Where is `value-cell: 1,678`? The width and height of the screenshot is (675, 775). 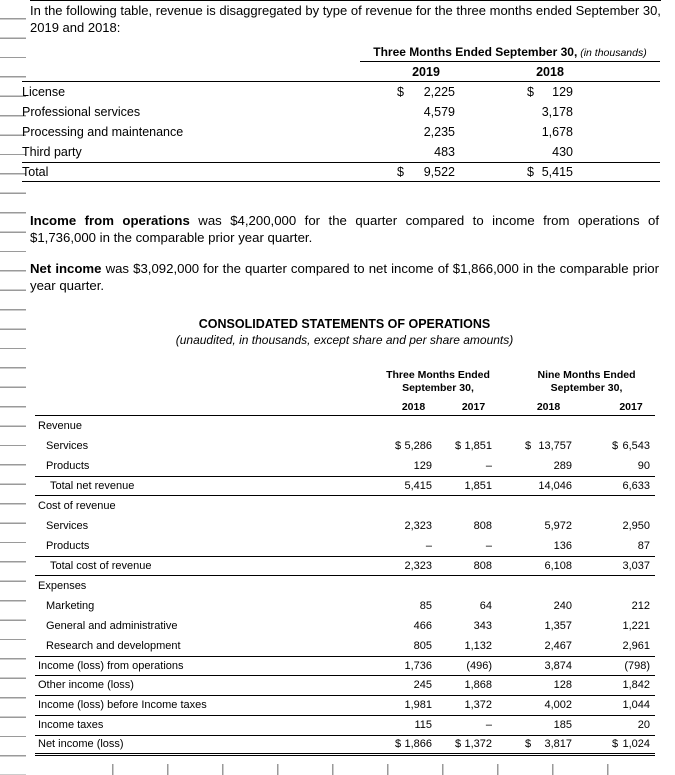 value-cell: 1,678 is located at coordinates (575, 132).